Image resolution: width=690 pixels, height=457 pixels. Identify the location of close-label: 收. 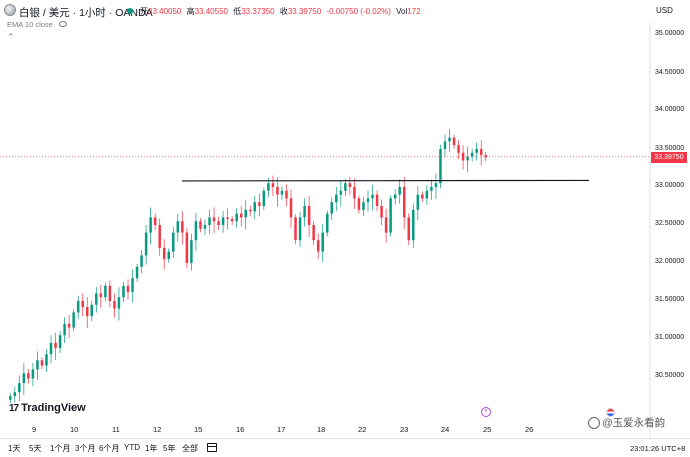
(283, 11).